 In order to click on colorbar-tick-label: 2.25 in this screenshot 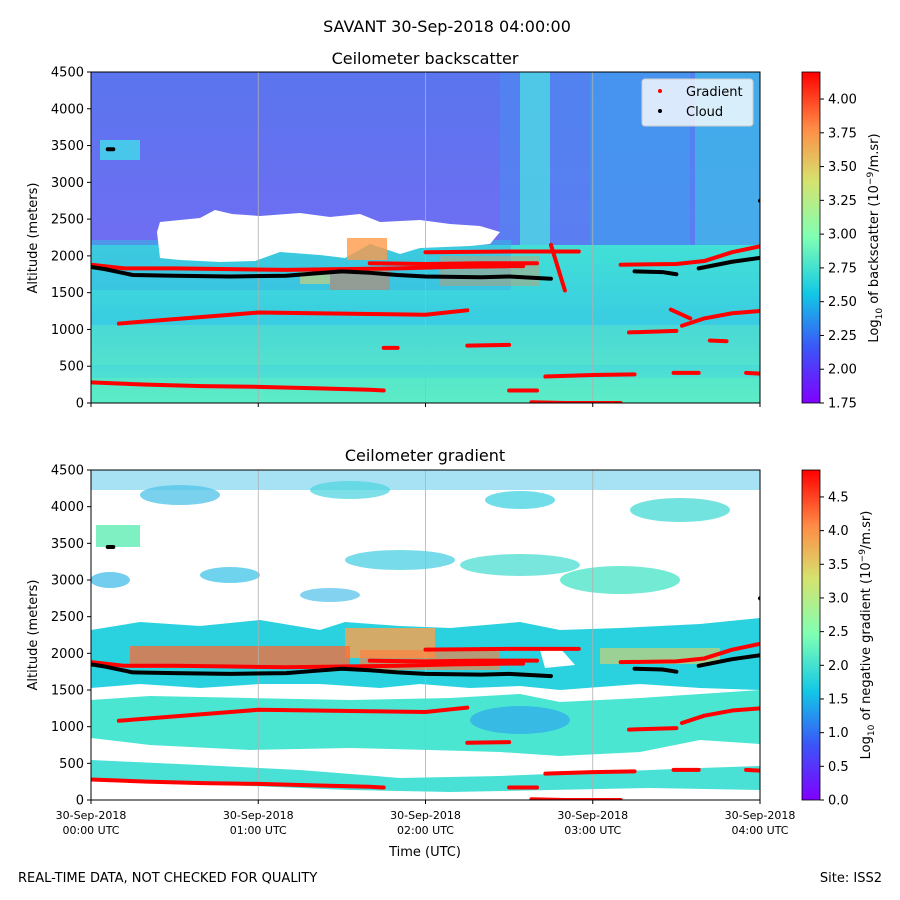, I will do `click(842, 336)`.